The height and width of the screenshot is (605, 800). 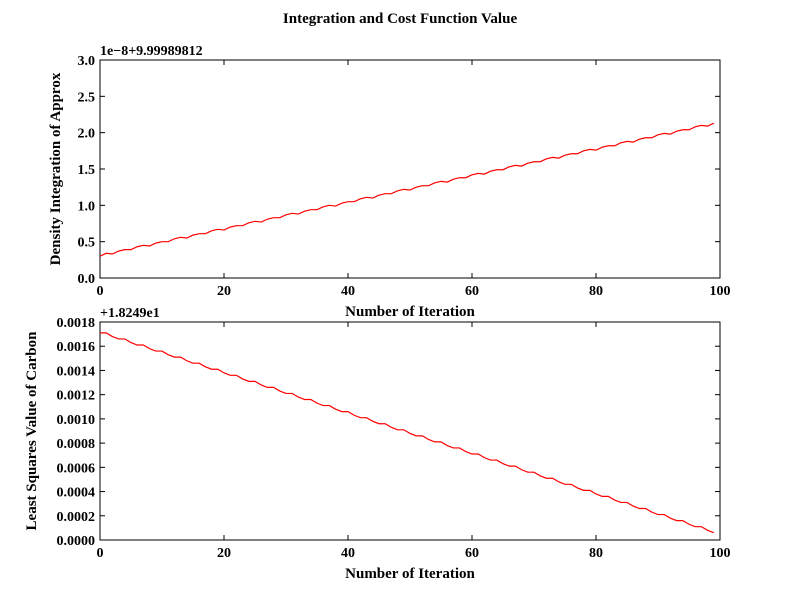 What do you see at coordinates (472, 553) in the screenshot?
I see `bottom-plot-x-tick-label: 60` at bounding box center [472, 553].